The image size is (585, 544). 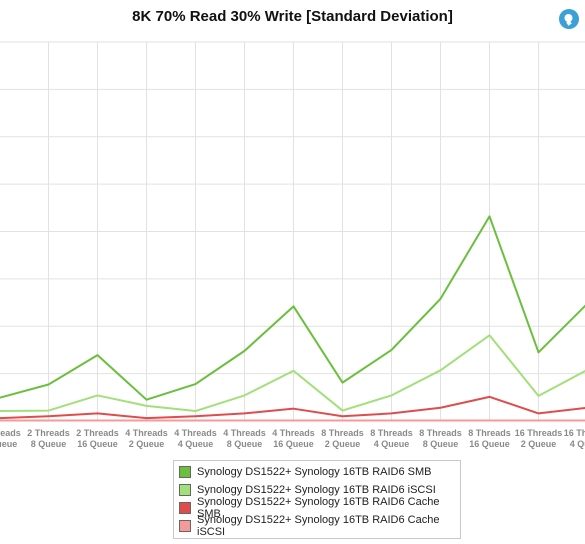 I want to click on x-tick-label: 4 Threads 8 Queue, so click(x=244, y=438).